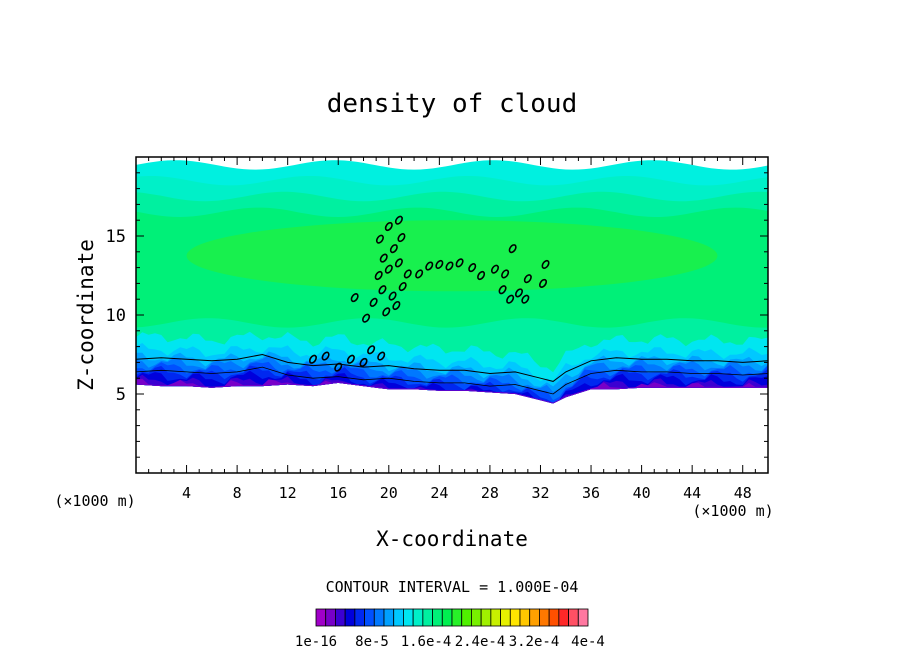 Image resolution: width=904 pixels, height=654 pixels. Describe the element at coordinates (452, 380) in the screenshot. I see `contour-line-lower` at that location.